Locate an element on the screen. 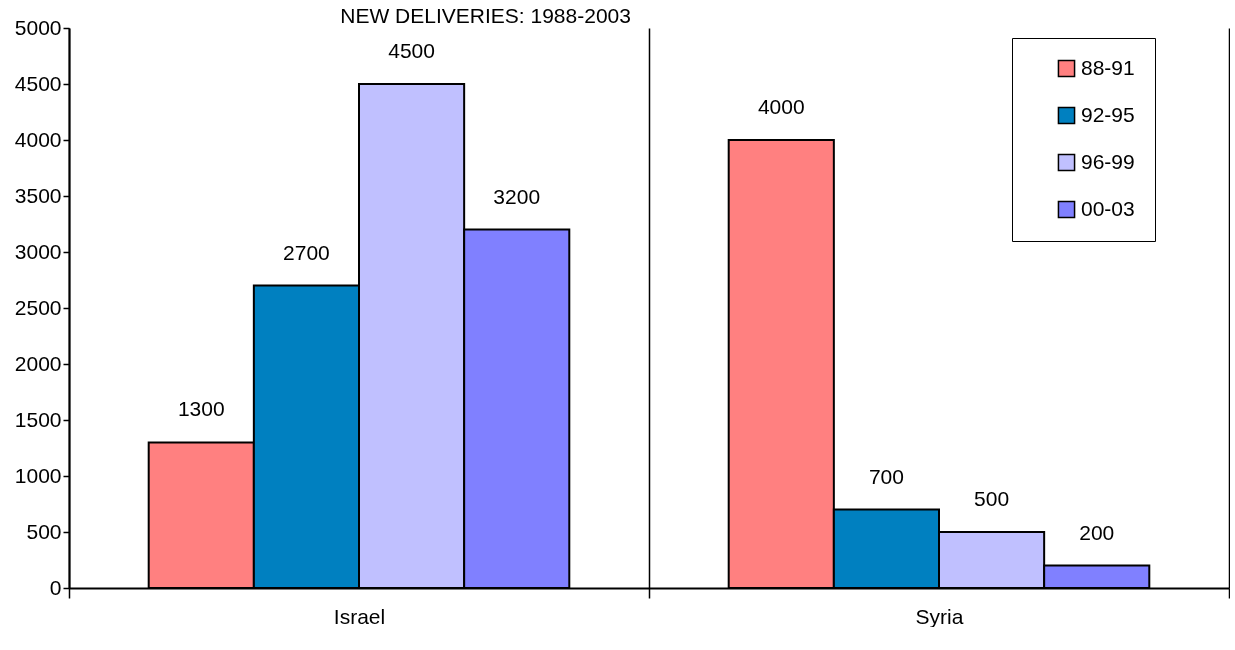 Image resolution: width=1235 pixels, height=650 pixels. legend-label: 92-95 is located at coordinates (1108, 114).